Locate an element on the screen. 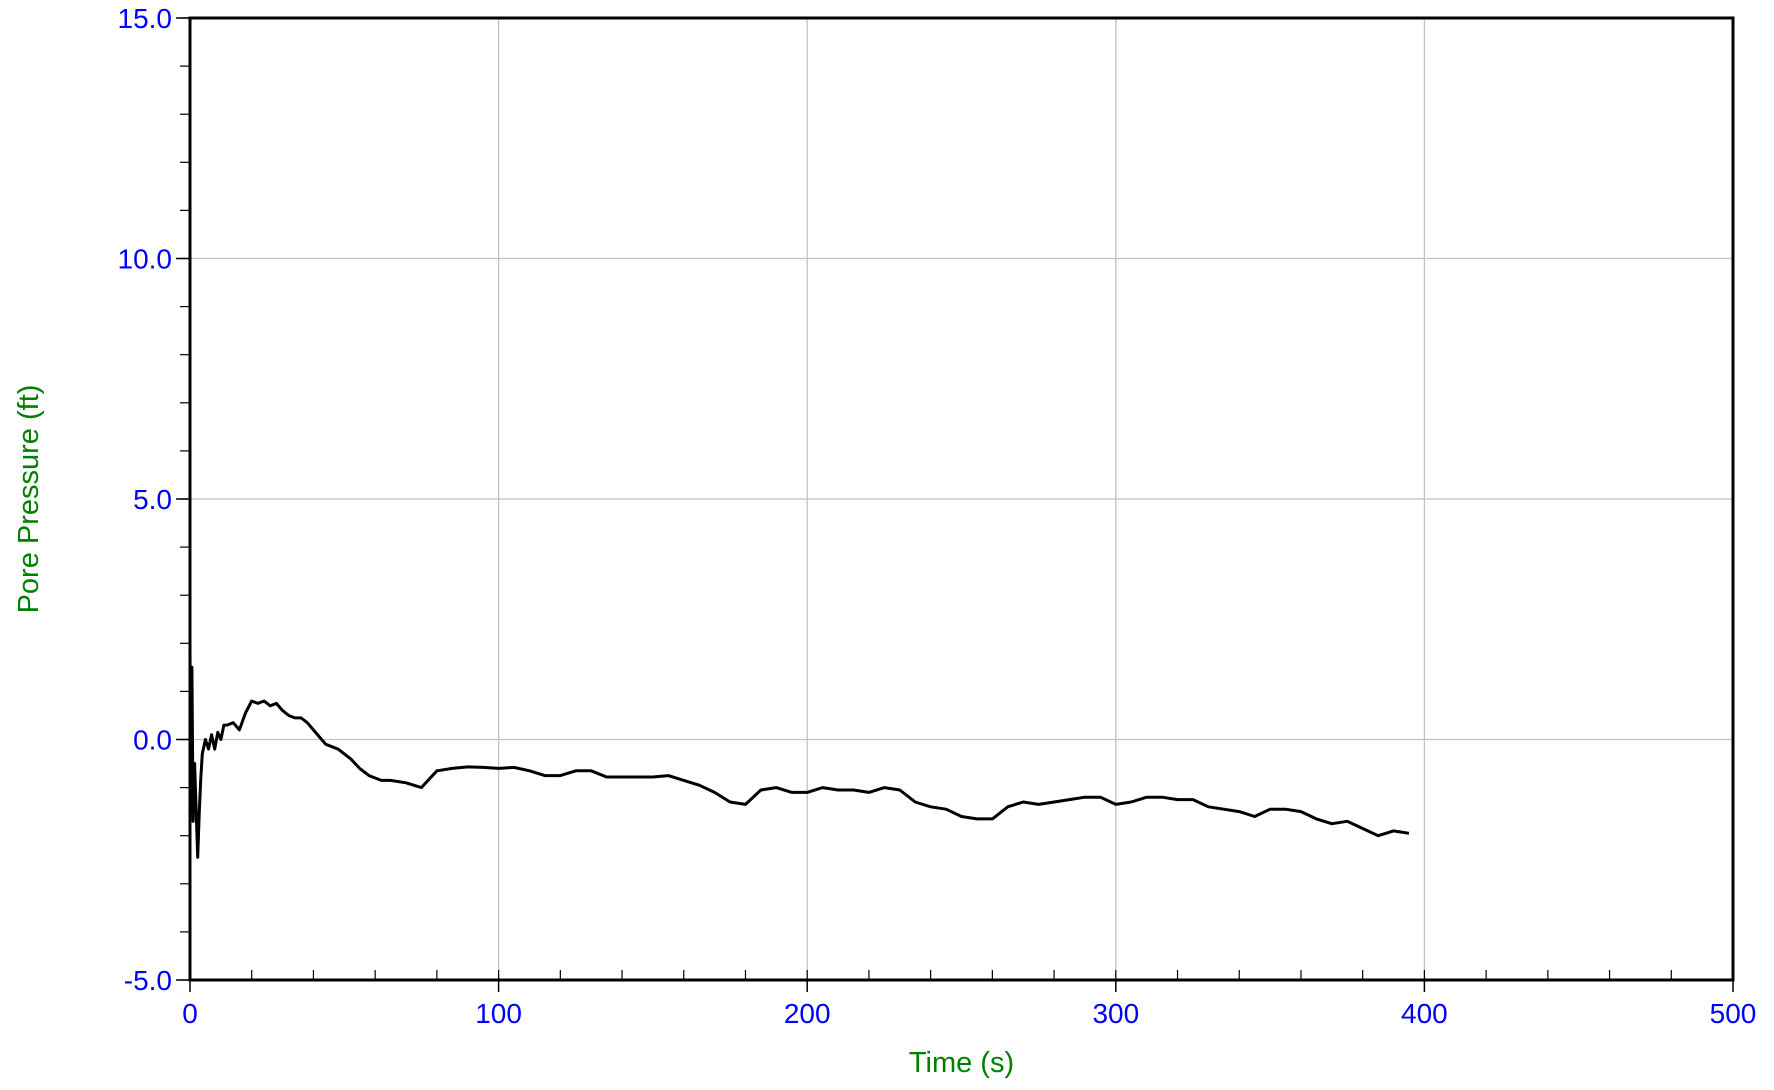 The height and width of the screenshot is (1090, 1774). x-tick-label: 100 is located at coordinates (498, 1013).